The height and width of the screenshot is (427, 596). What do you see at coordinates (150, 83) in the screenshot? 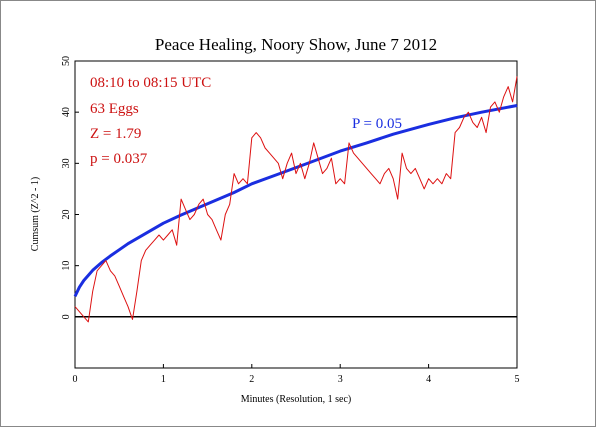
I see `annotation-time-range: 08:10 to 08:15 UTC` at bounding box center [150, 83].